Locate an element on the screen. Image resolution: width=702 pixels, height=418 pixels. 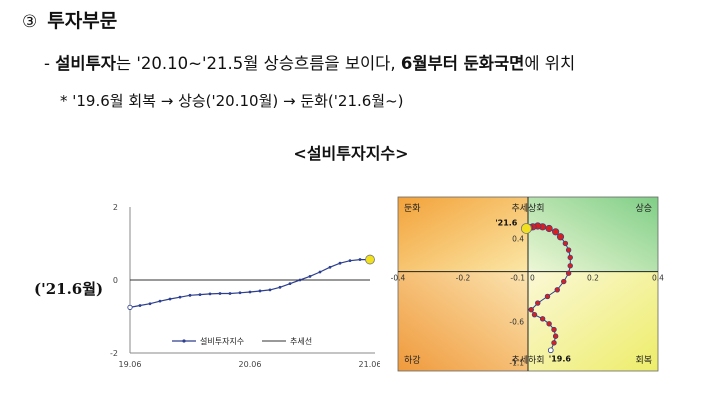
bullet-line-2: * '19.6월 회복 → 상승('20.10월) → 둔화('21.6월~) is located at coordinates (232, 101).